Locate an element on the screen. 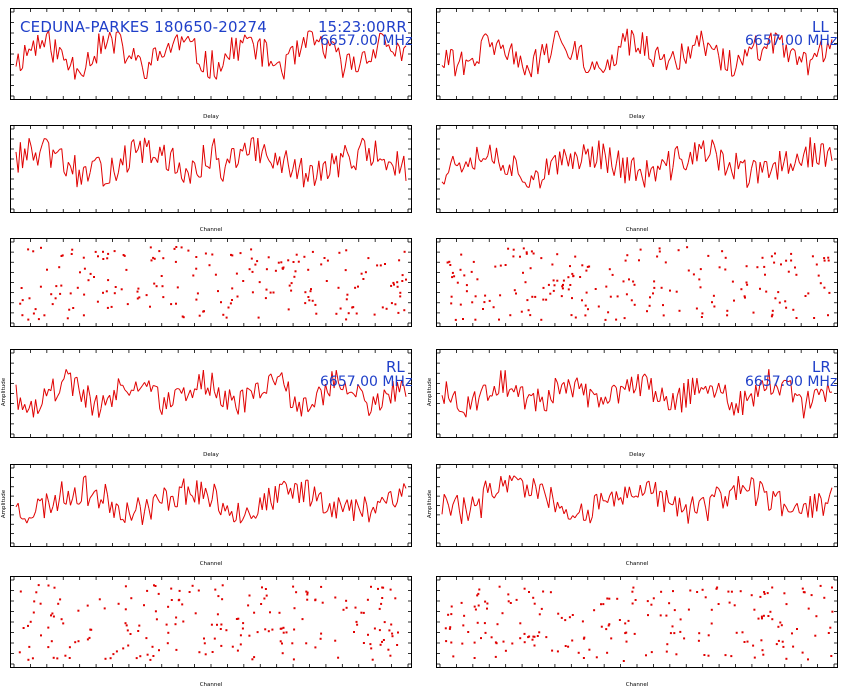 This screenshot has height=688, width=850. frequency-label-rr: 6657.00 MHz is located at coordinates (366, 41).